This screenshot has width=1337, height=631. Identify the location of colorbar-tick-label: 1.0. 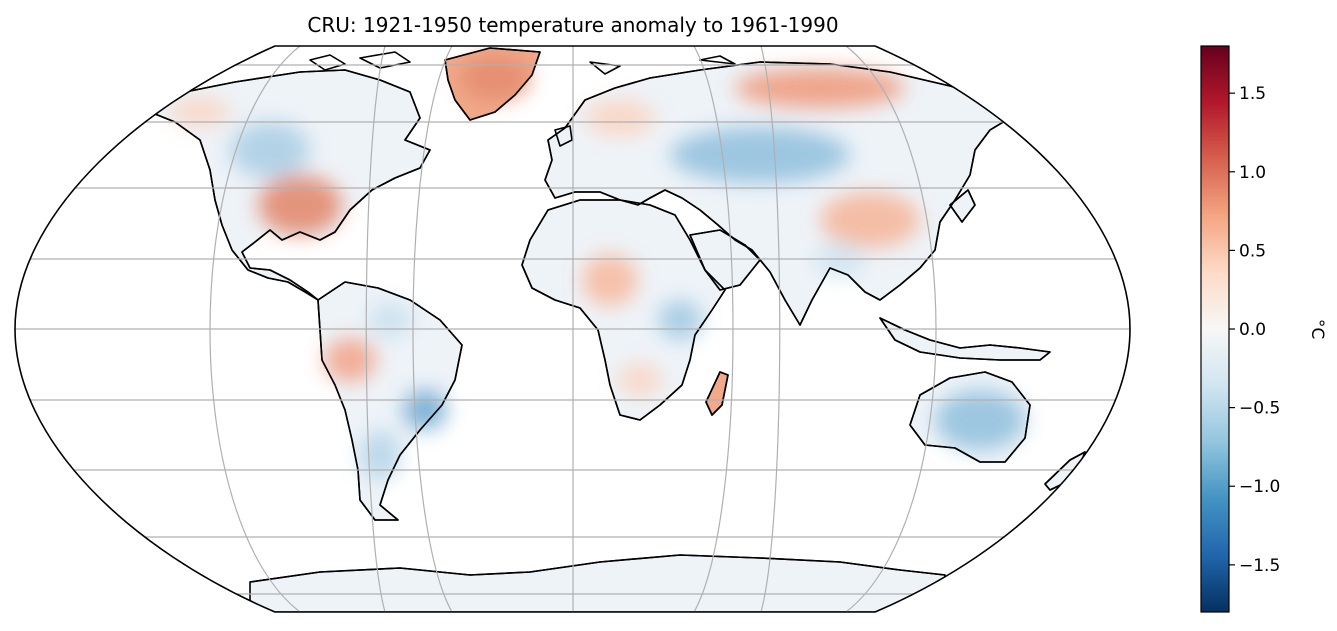
(1252, 173).